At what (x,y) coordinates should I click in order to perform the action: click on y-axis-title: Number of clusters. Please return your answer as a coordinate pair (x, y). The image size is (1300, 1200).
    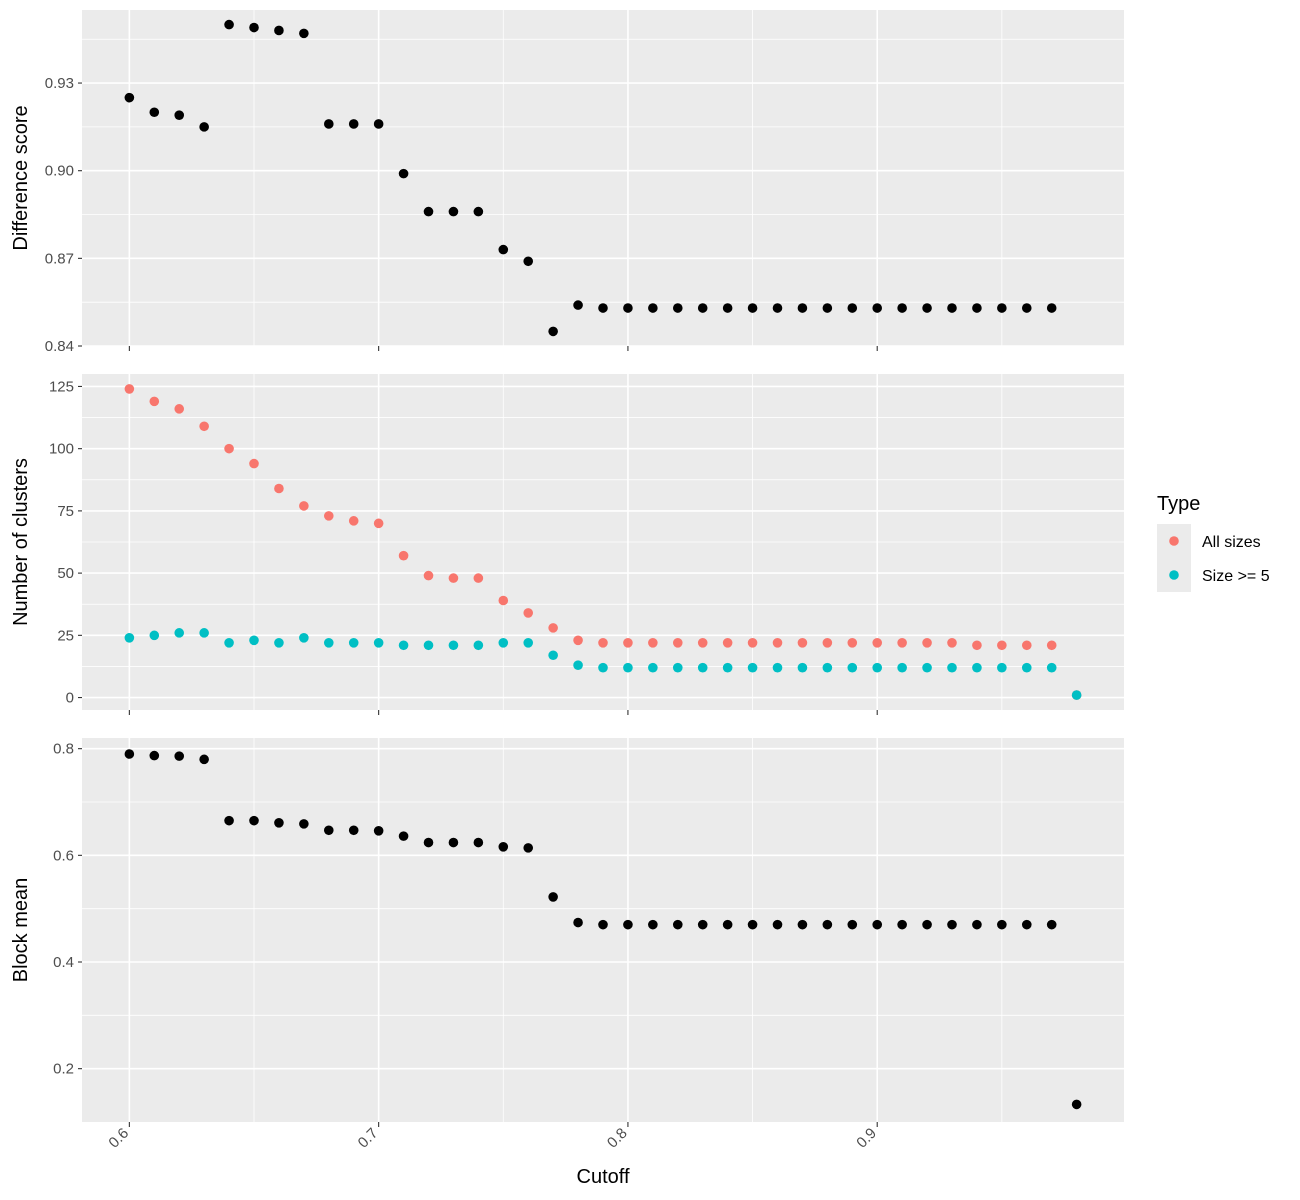
    Looking at the image, I should click on (21, 542).